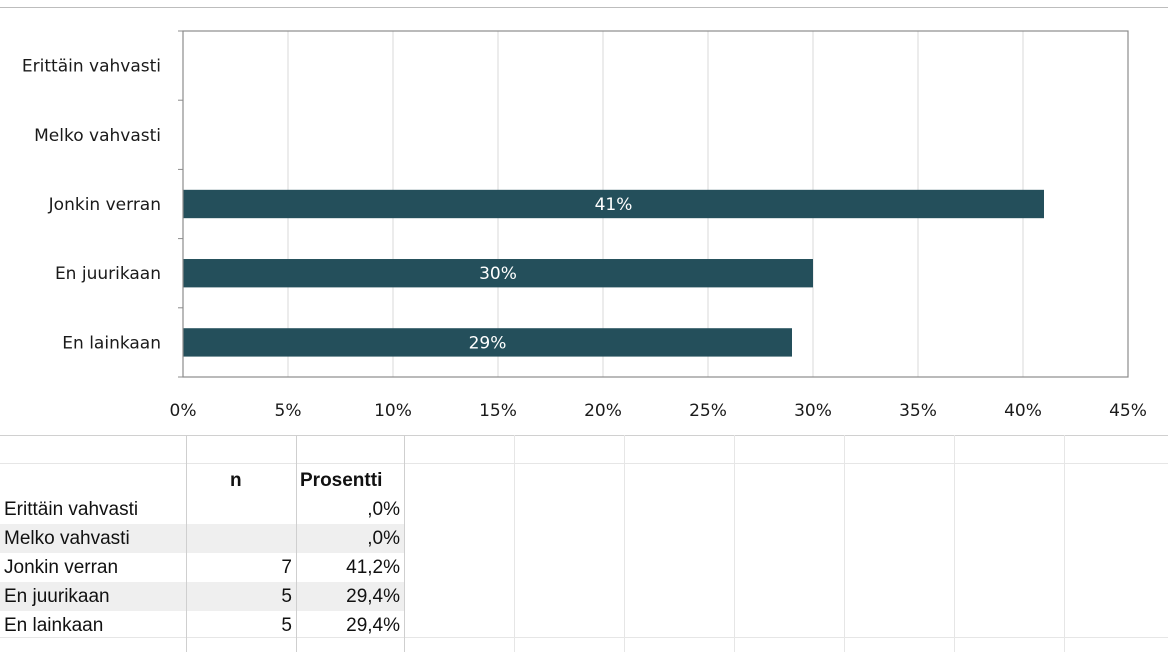 The height and width of the screenshot is (652, 1168). I want to click on x-tick-label: 10%, so click(393, 411).